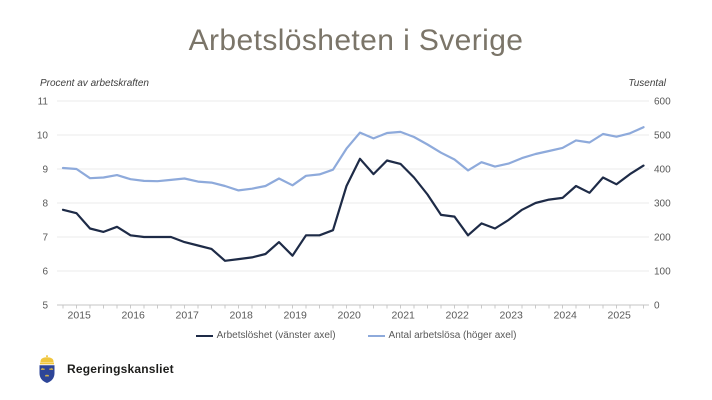  Describe the element at coordinates (356, 40) in the screenshot. I see `page-title: Arbetslösheten i Sverige` at that location.